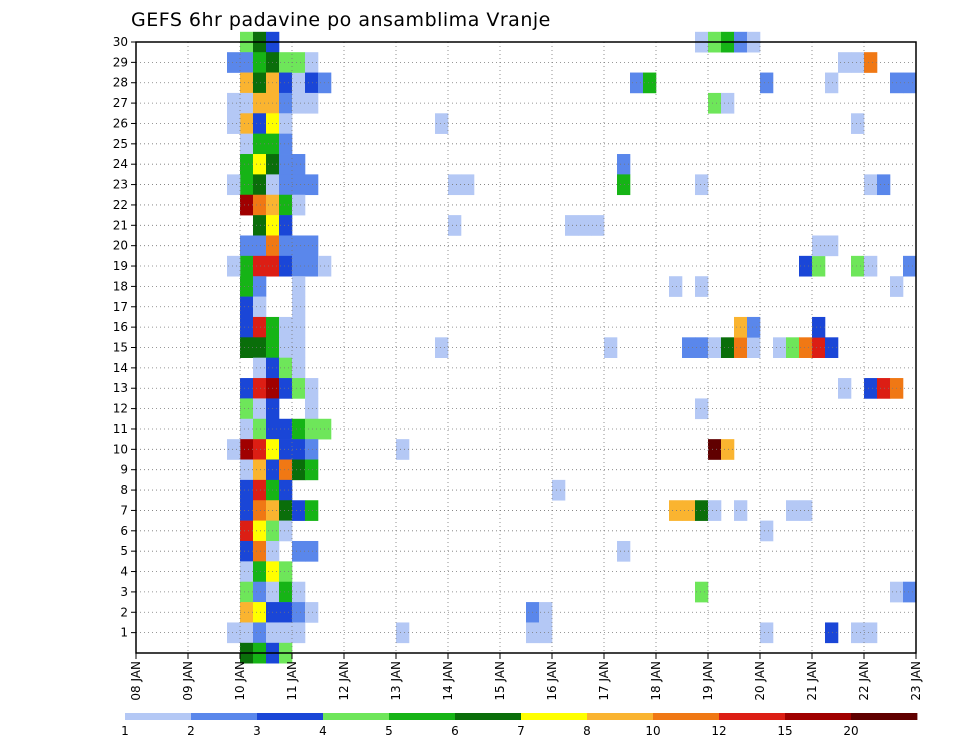  Describe the element at coordinates (708, 681) in the screenshot. I see `x-tick-label: 19 JAN` at that location.